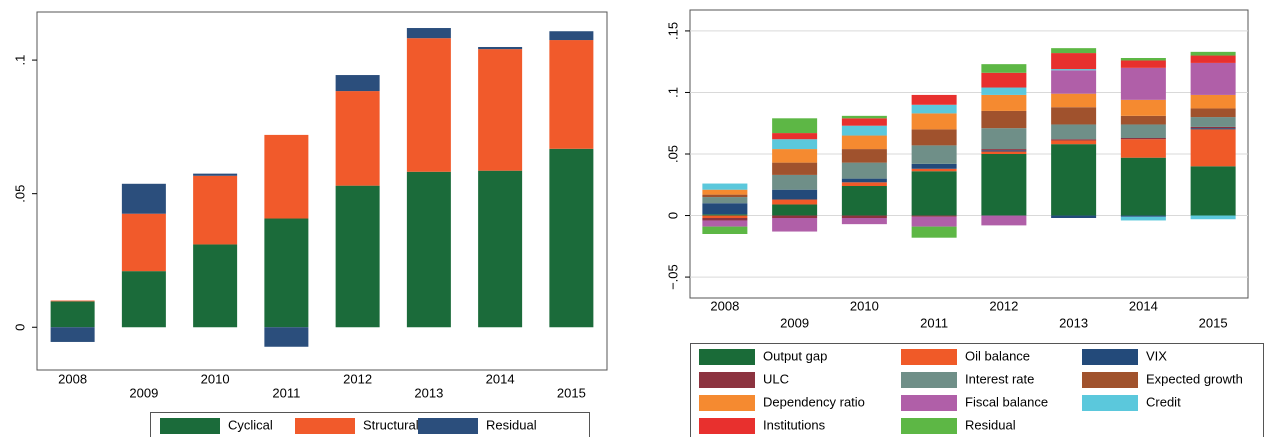  I want to click on legend-label: Institutions, so click(794, 424).